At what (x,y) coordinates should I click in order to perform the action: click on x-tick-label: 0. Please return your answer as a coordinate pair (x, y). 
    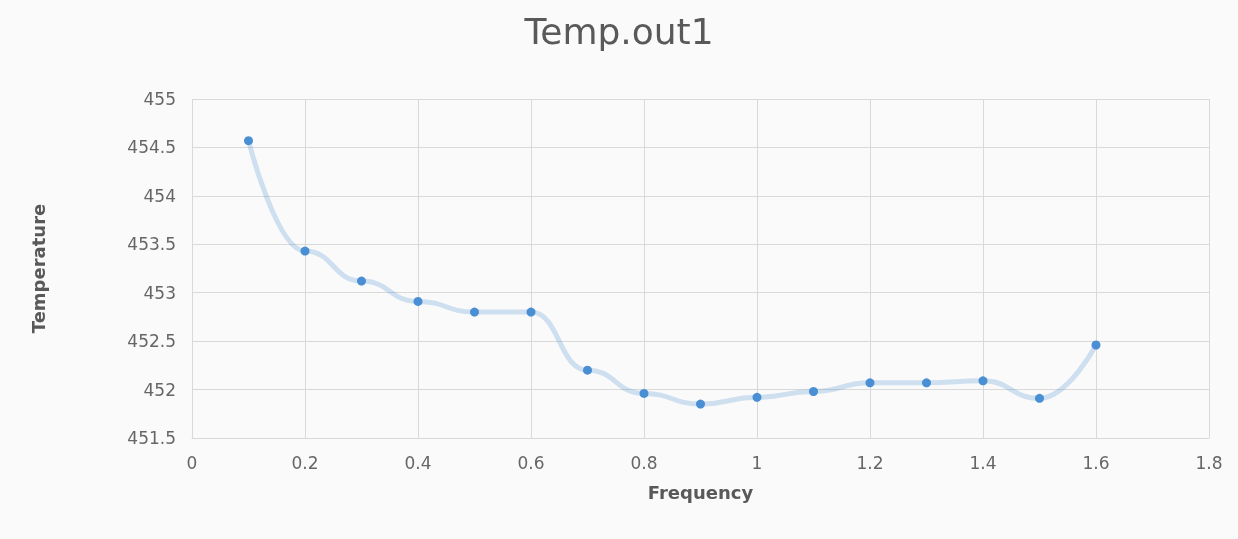
    Looking at the image, I should click on (192, 462).